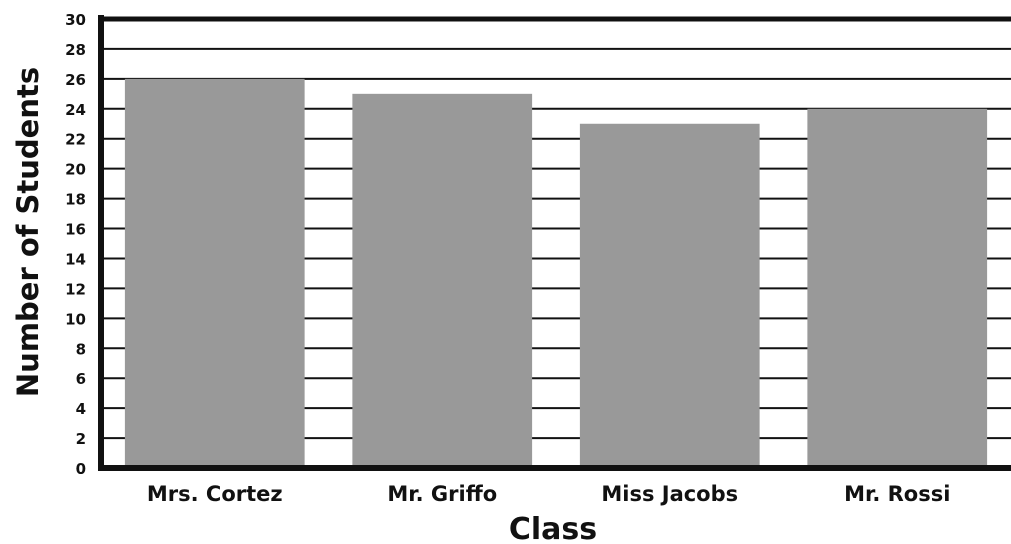 Image resolution: width=1011 pixels, height=544 pixels. Describe the element at coordinates (442, 494) in the screenshot. I see `x-tick-label: Mr. Griffo` at that location.